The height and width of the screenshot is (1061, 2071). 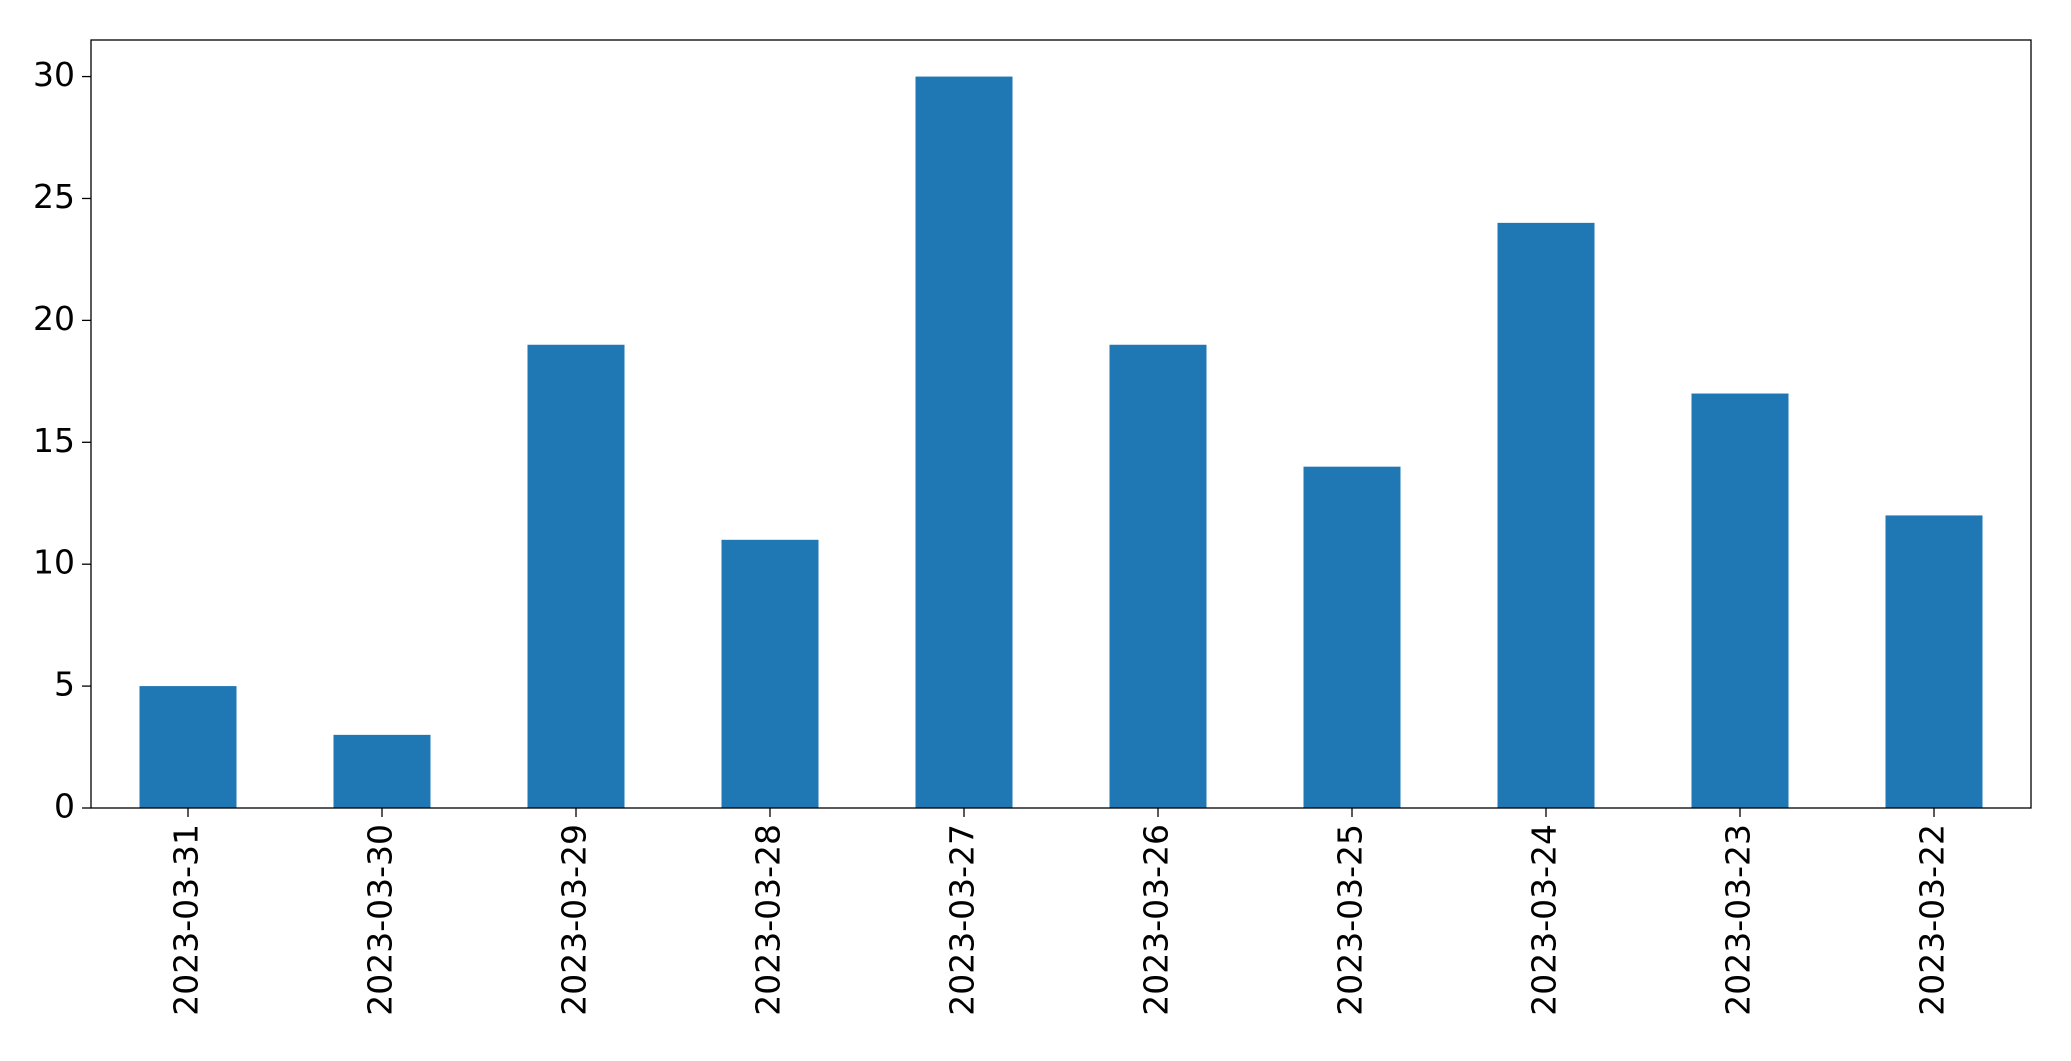 What do you see at coordinates (1544, 920) in the screenshot?
I see `x-tick-label: 2023-03-24` at bounding box center [1544, 920].